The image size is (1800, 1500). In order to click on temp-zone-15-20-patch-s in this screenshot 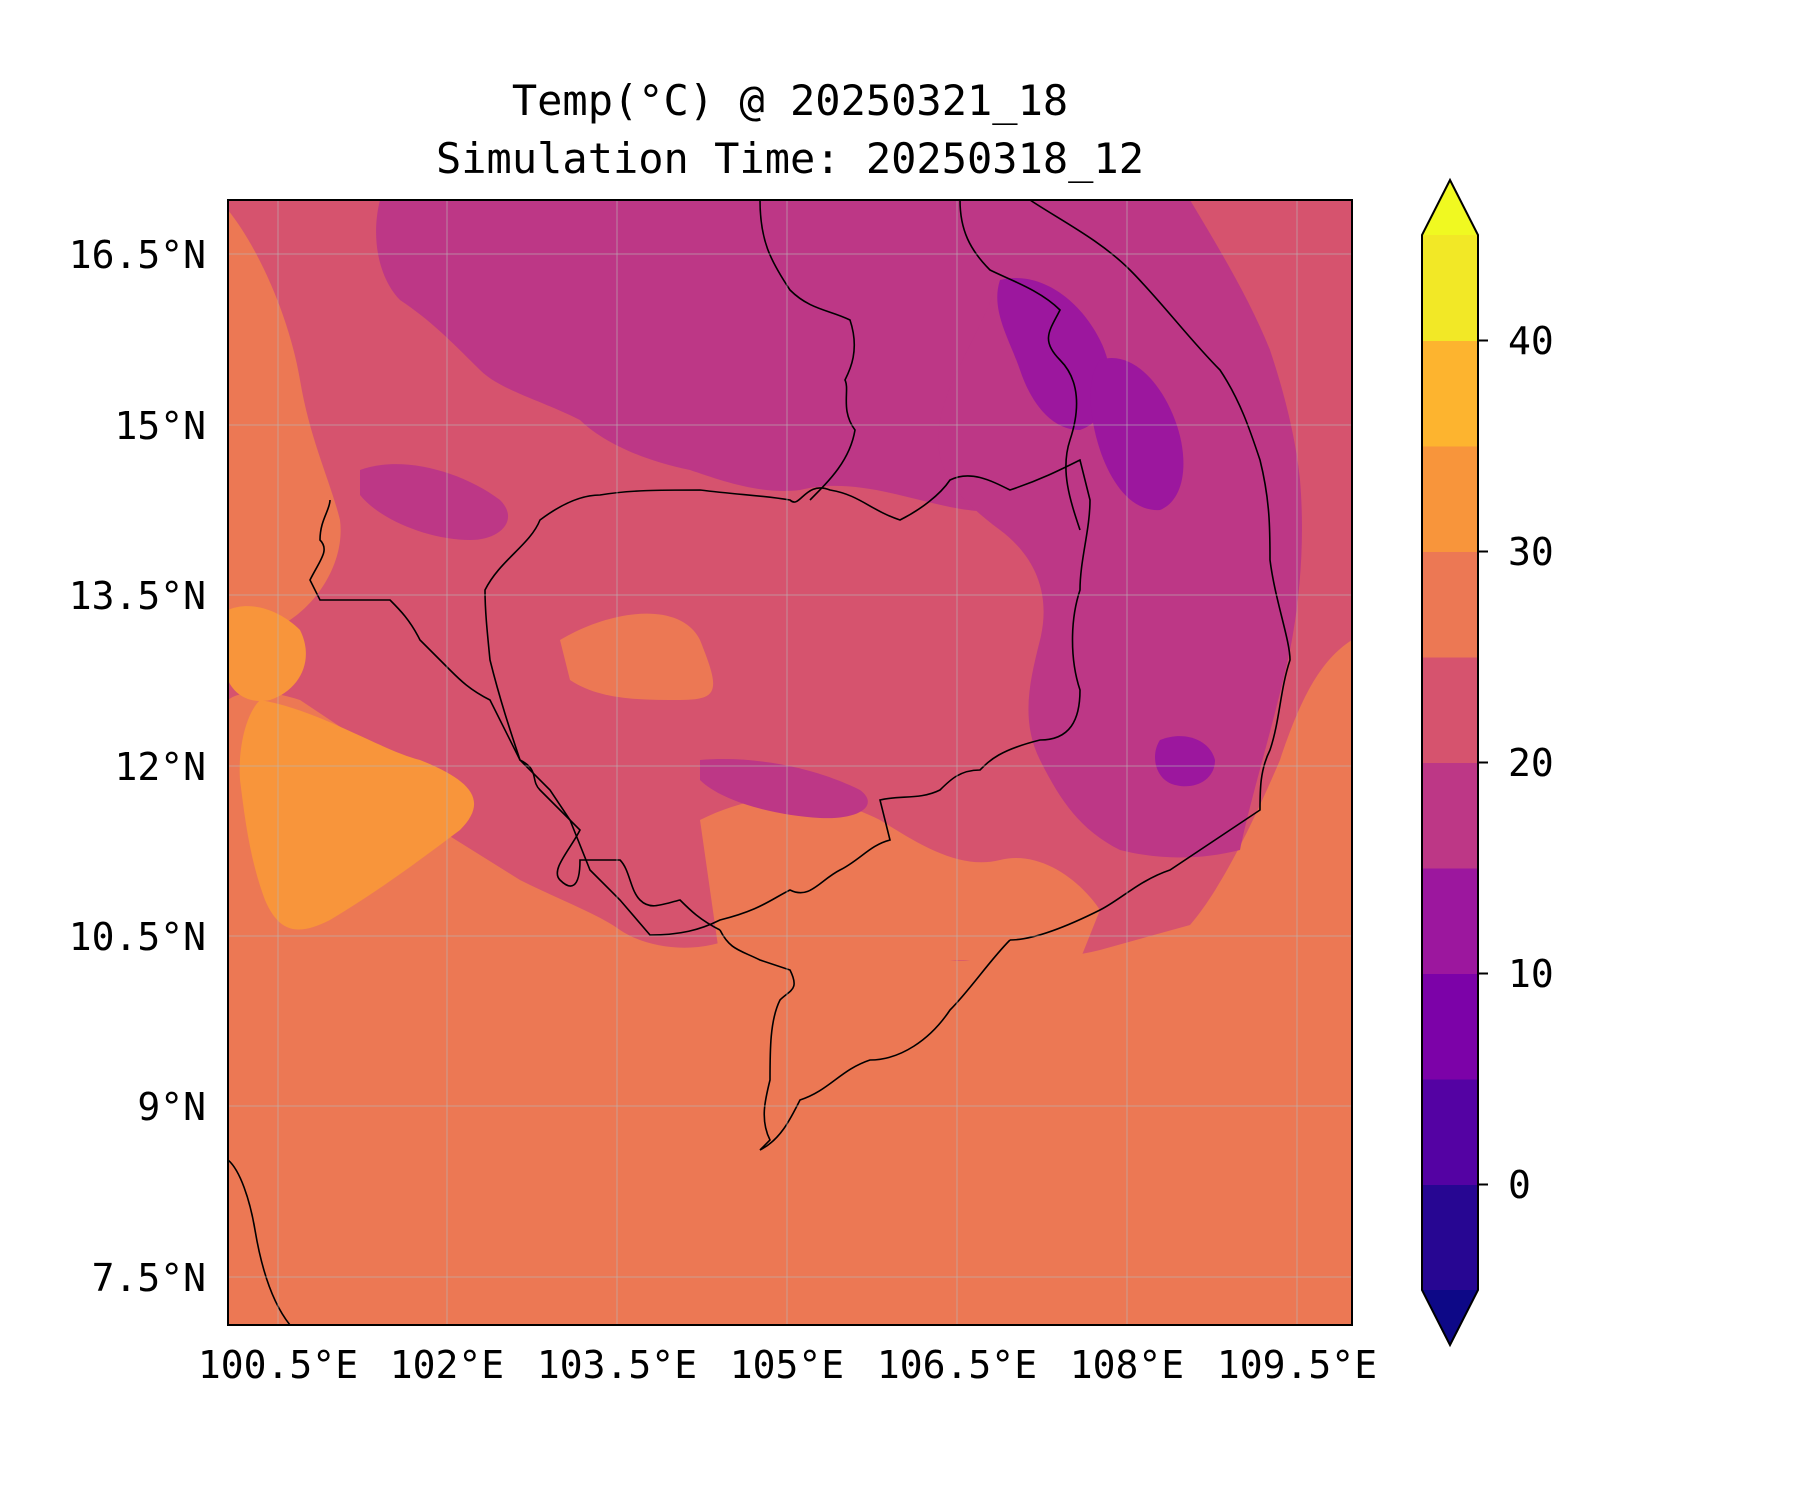, I will do `click(784, 789)`.